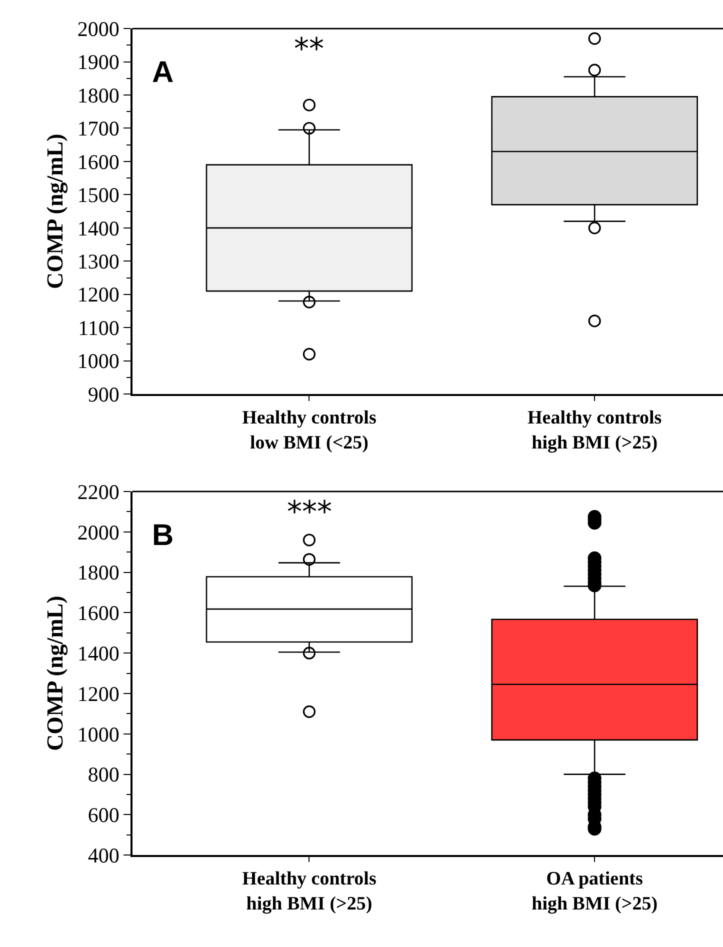 This screenshot has height=947, width=723. What do you see at coordinates (104, 774) in the screenshot?
I see `y-tick-label: 800` at bounding box center [104, 774].